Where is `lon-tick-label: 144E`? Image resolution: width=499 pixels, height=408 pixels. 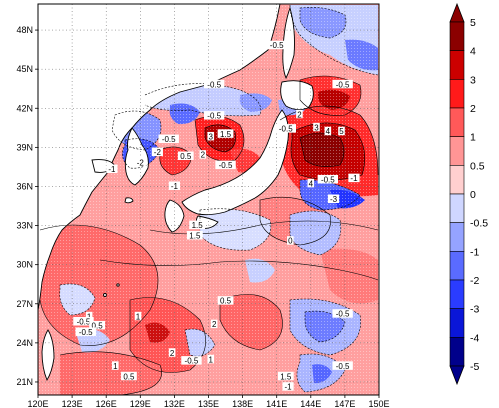 lon-tick-label: 144E is located at coordinates (310, 403).